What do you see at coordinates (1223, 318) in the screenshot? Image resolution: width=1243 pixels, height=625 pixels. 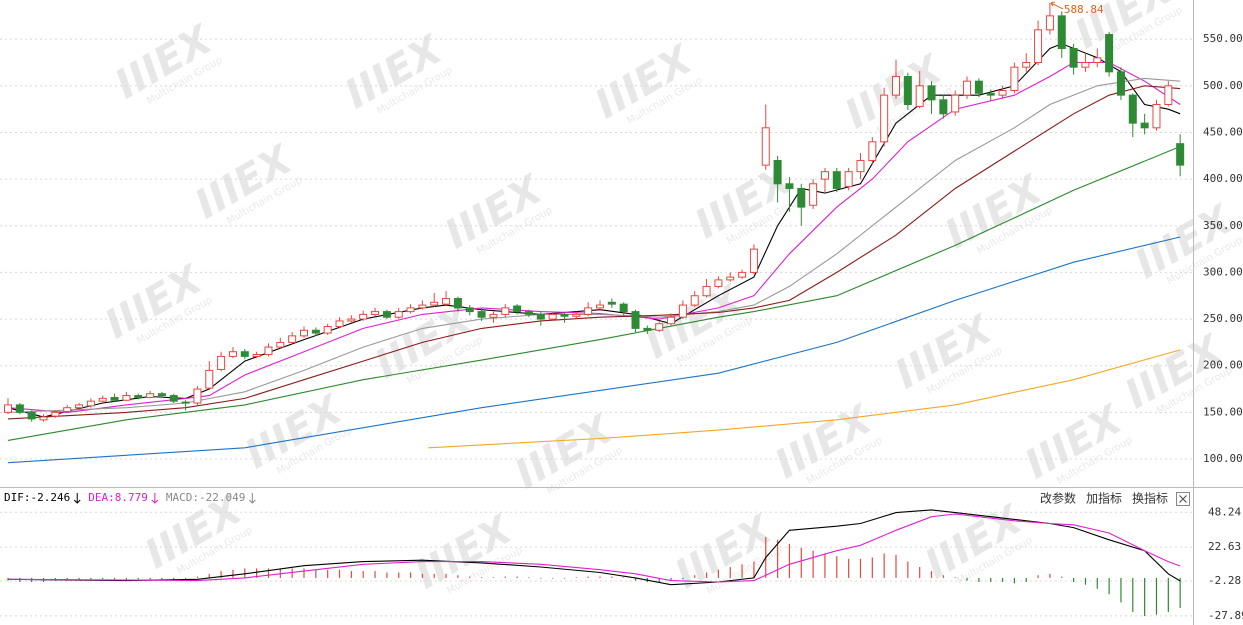 I see `y-tick-label: 250.00` at bounding box center [1223, 318].